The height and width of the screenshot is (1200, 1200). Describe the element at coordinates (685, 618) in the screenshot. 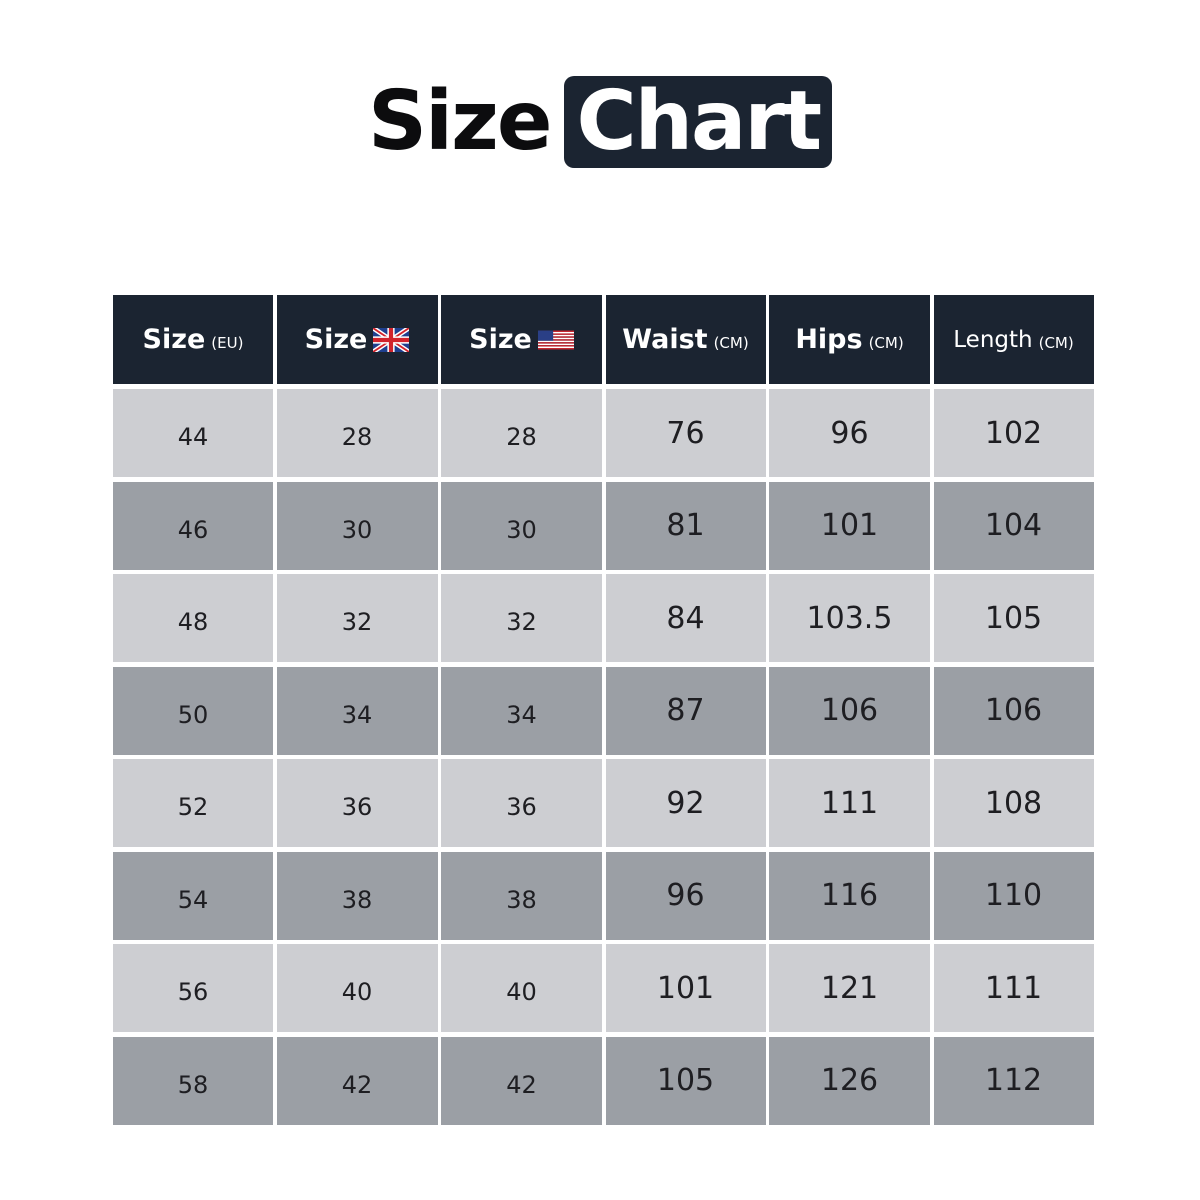

I see `table-cell: 84` at that location.